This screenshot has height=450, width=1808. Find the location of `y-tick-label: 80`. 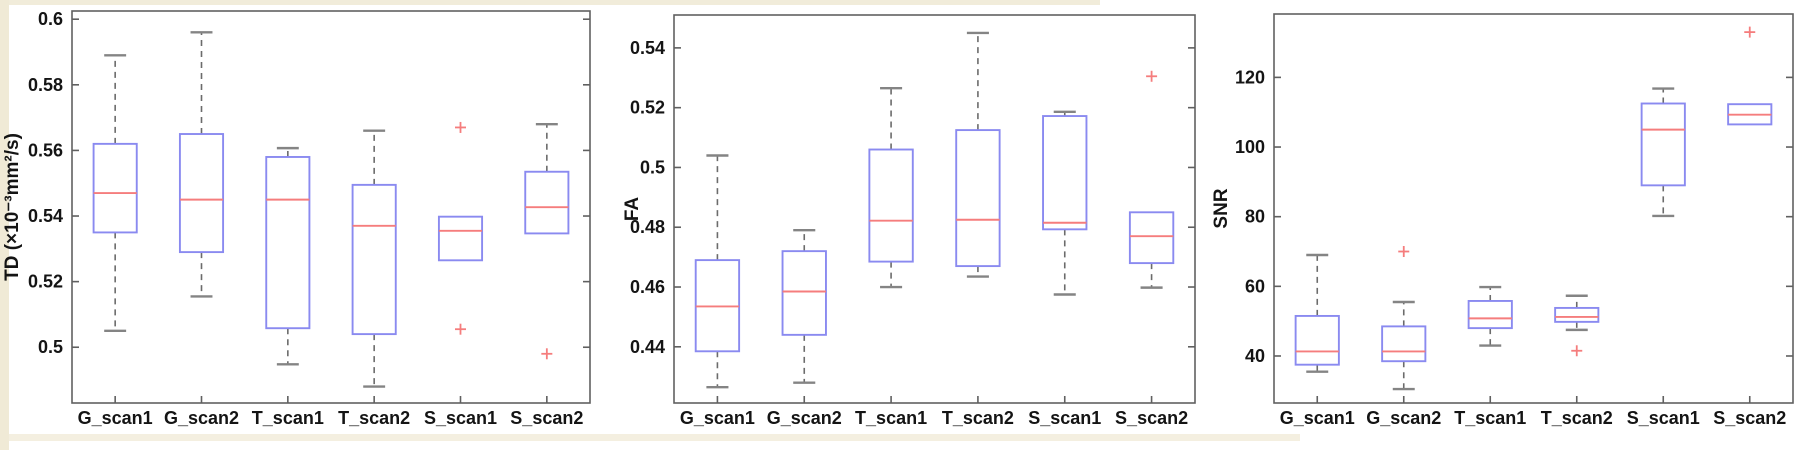

y-tick-label: 80 is located at coordinates (1255, 217).